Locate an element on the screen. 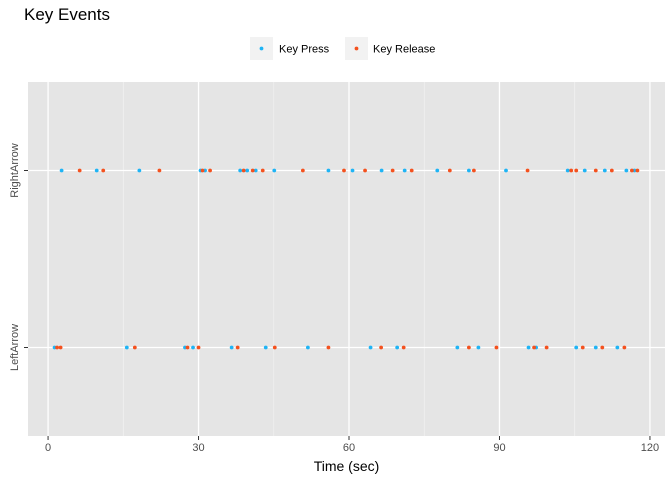 This screenshot has height=480, width=672. x-axis-title: Time (sec) is located at coordinates (347, 466).